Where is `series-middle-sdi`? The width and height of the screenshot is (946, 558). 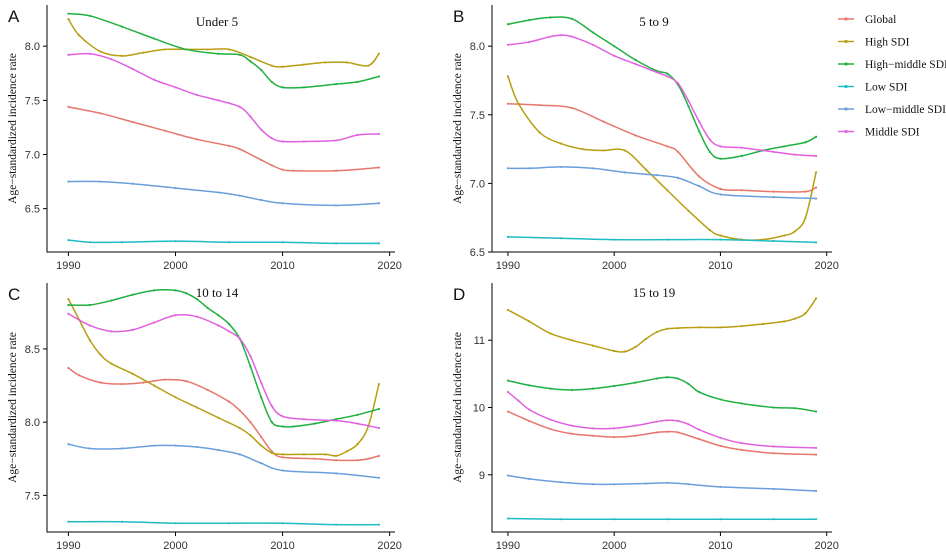
series-middle-sdi is located at coordinates (662, 96).